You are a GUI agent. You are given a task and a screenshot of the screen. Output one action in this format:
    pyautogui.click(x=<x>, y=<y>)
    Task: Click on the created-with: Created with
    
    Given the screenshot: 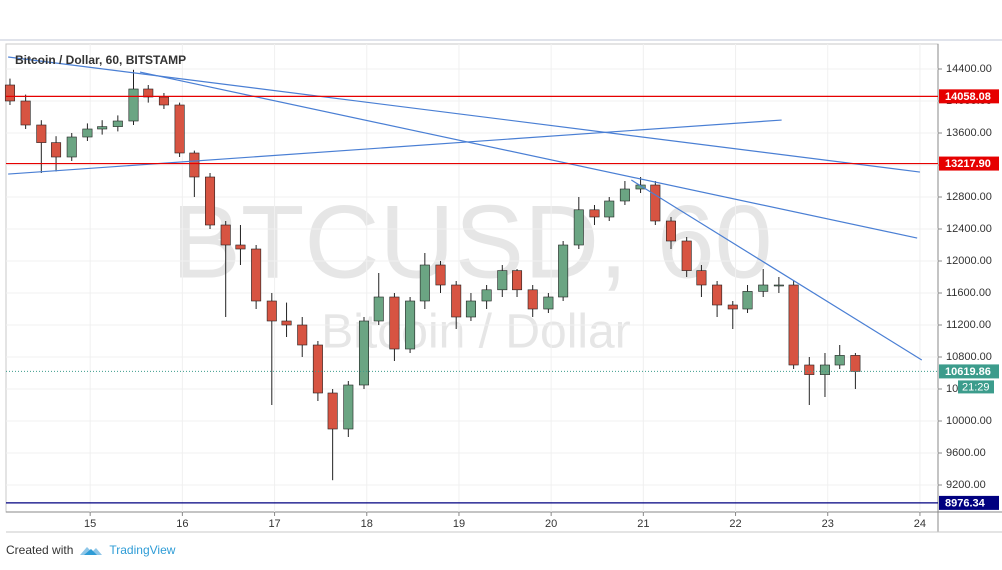 What is the action you would take?
    pyautogui.click(x=40, y=550)
    